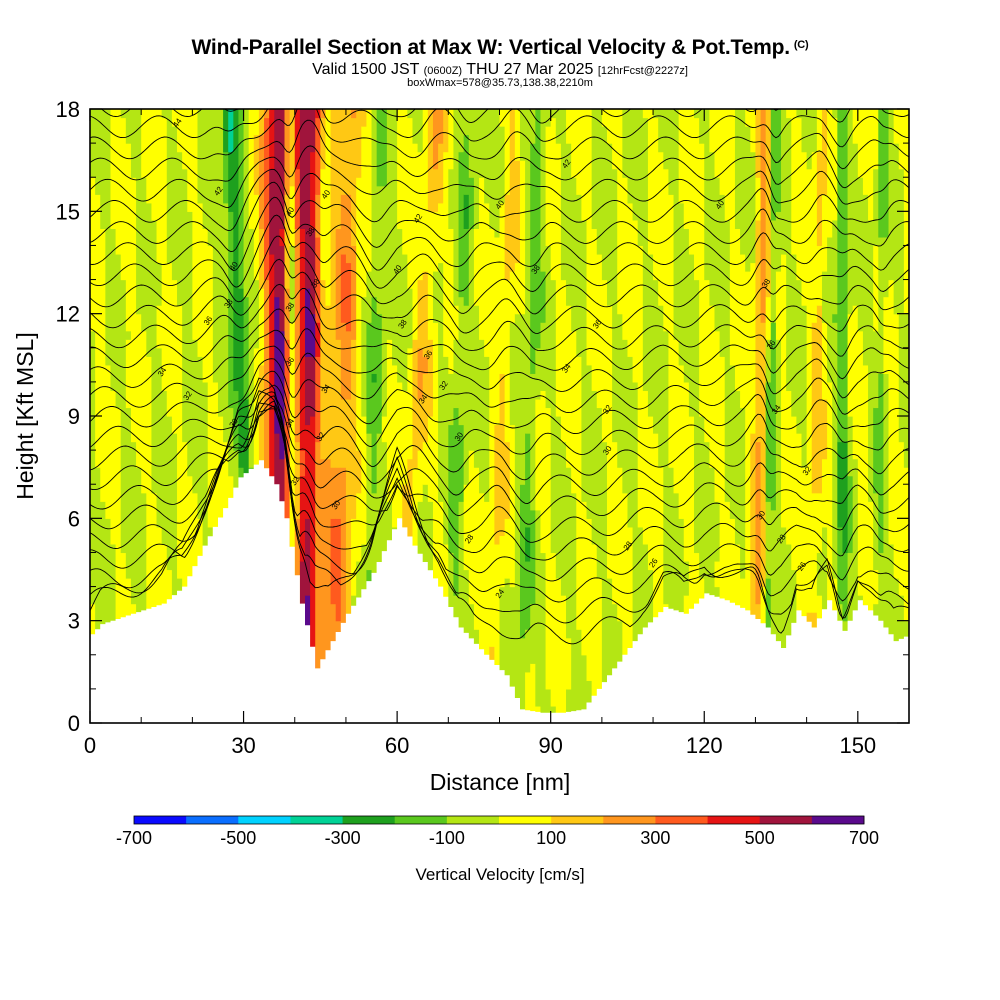  I want to click on x-tick-label: 0, so click(90, 745).